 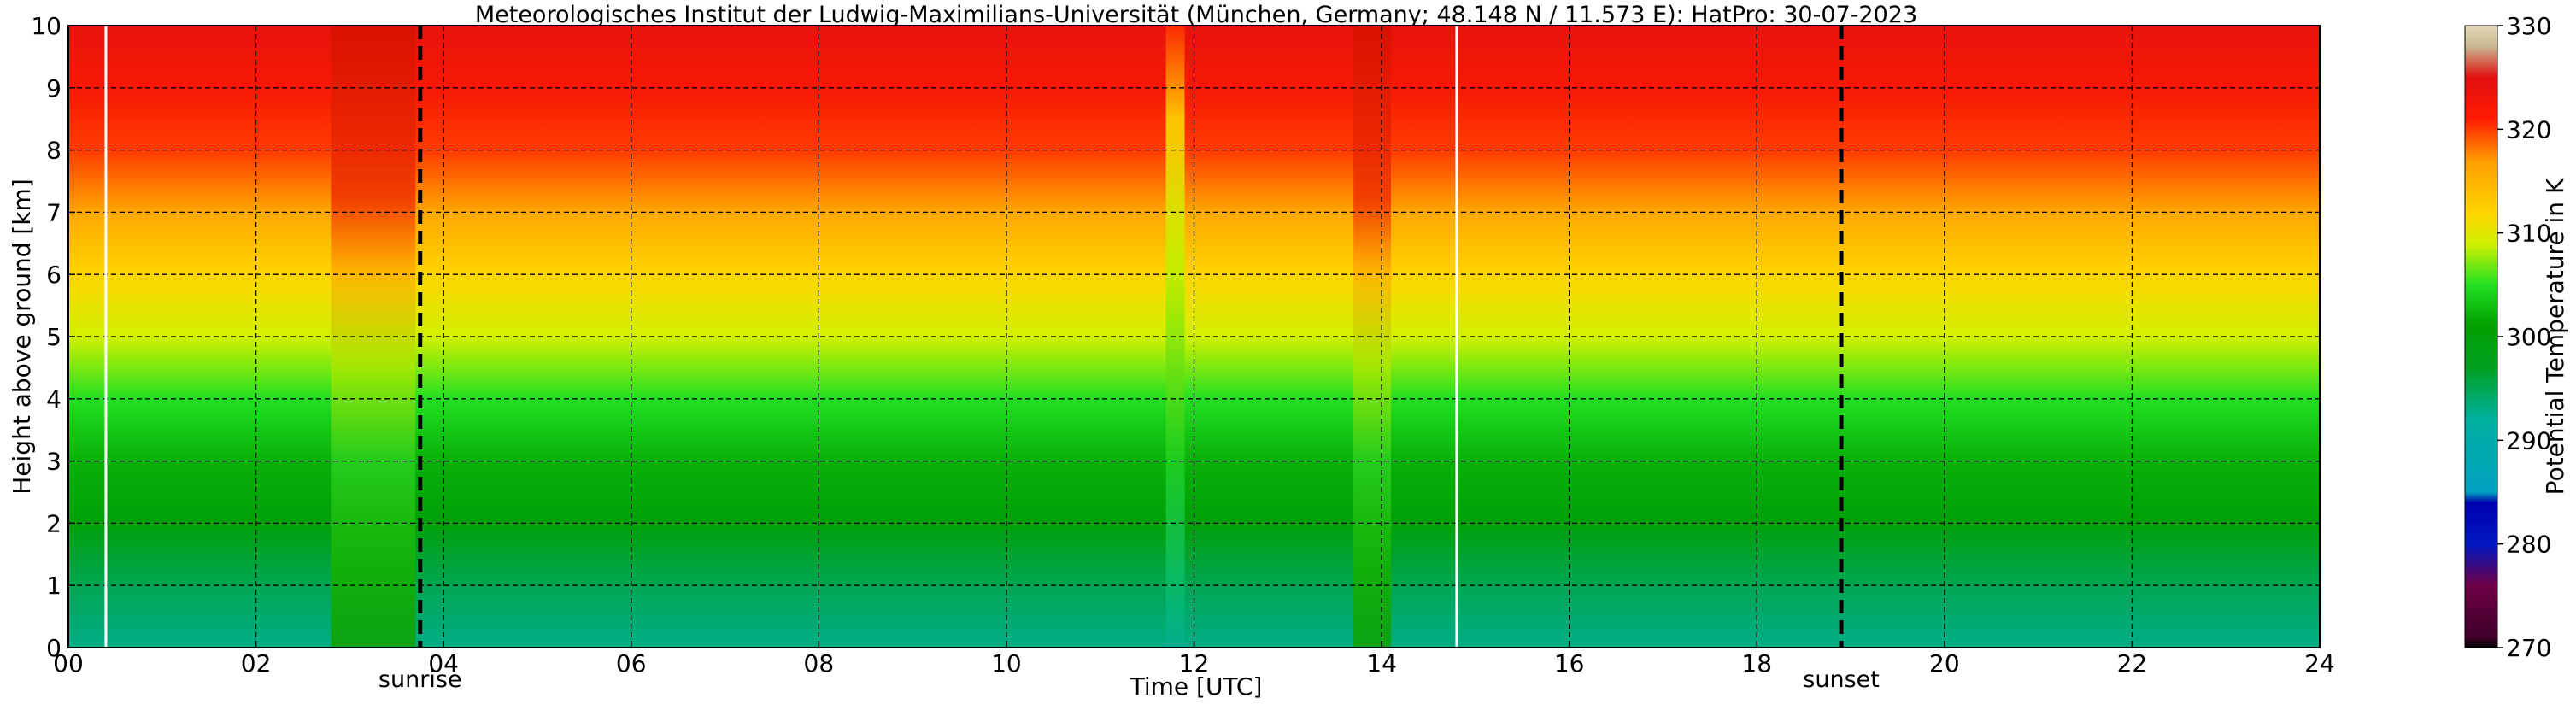 I want to click on x-tick-label: 08, so click(x=819, y=663).